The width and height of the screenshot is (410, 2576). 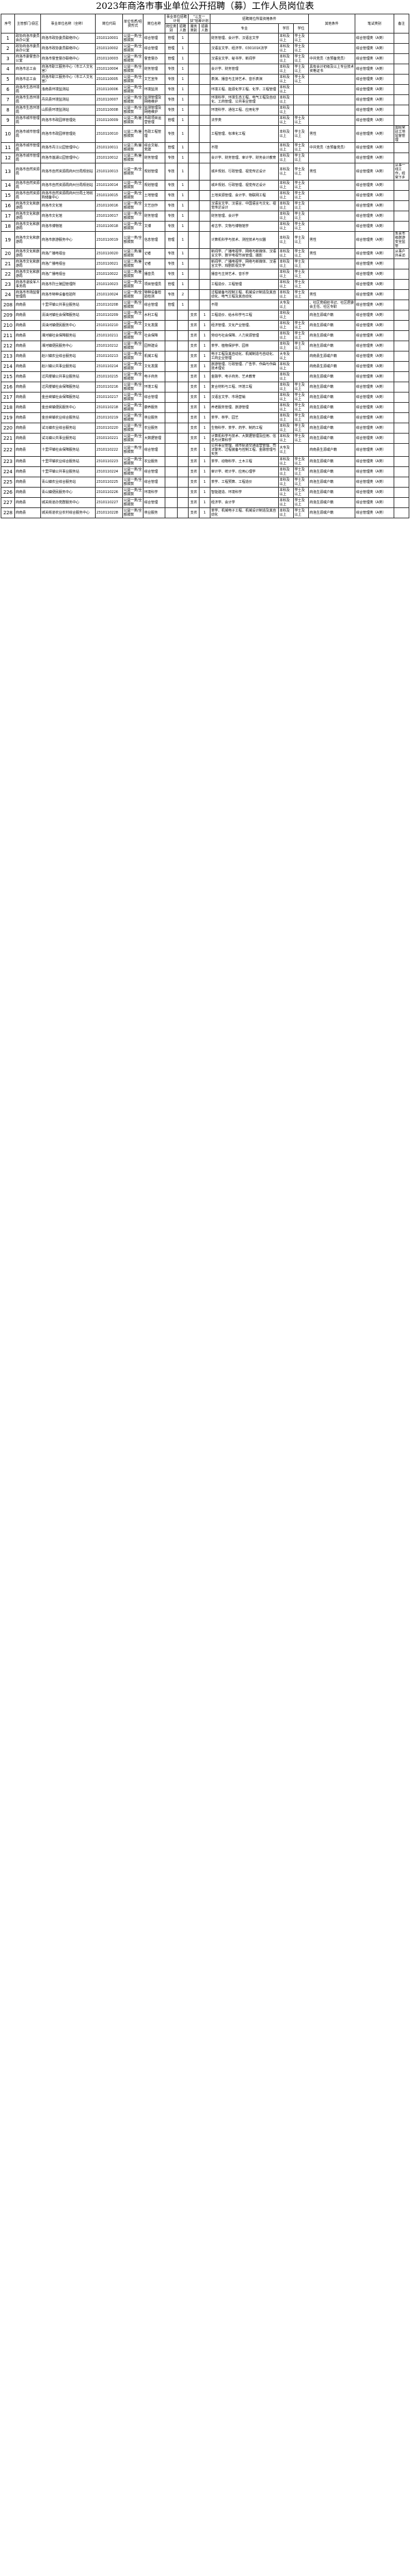 What do you see at coordinates (8, 147) in the screenshot?
I see `cell-no: 11` at bounding box center [8, 147].